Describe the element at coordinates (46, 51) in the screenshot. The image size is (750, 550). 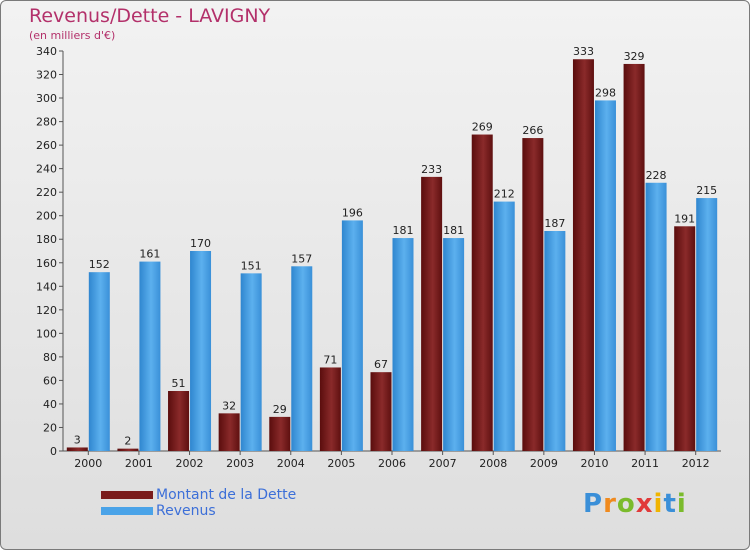
I see `y-tick-label: 340` at that location.